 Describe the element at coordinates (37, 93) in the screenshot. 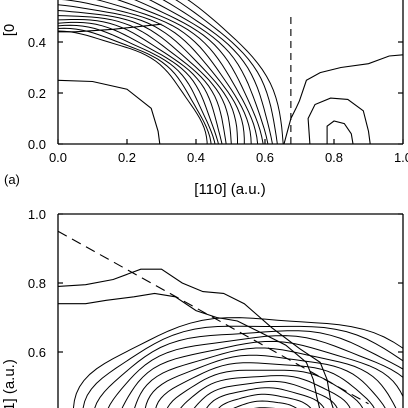

I see `panel-a-y-tick-label: 0.2` at that location.